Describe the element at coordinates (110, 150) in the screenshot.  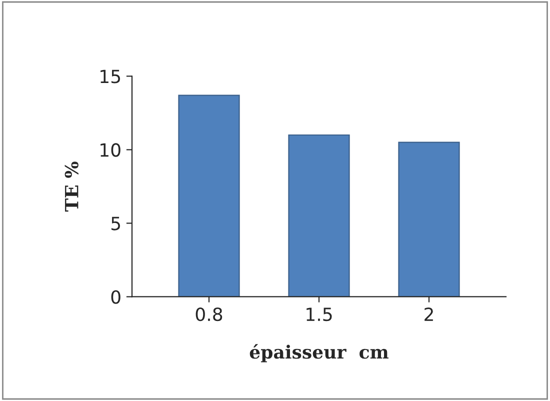
I see `y-tick-label: 10` at that location.